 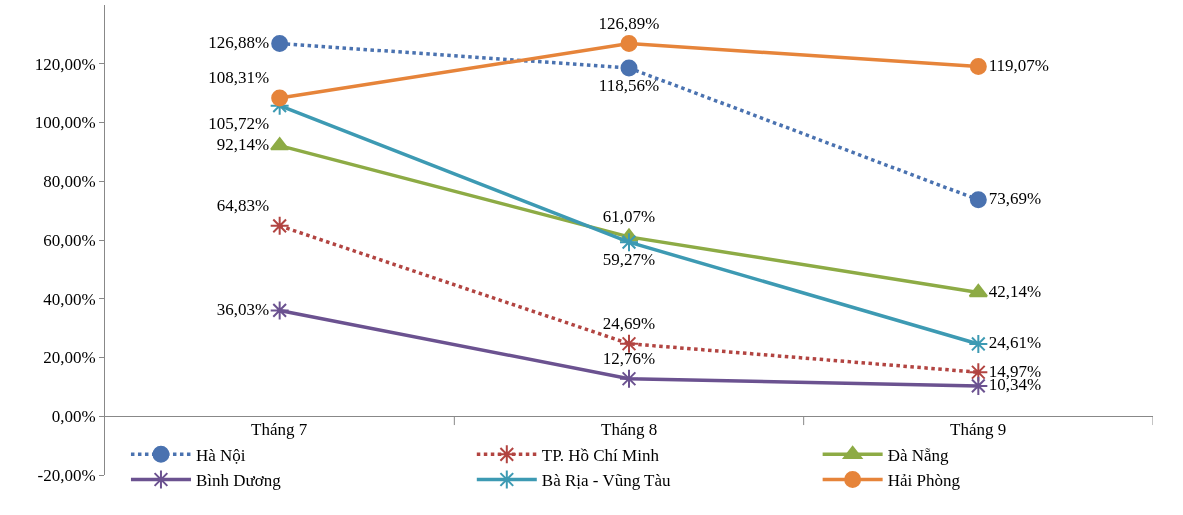 What do you see at coordinates (1015, 199) in the screenshot?
I see `data-label: 73,69%` at bounding box center [1015, 199].